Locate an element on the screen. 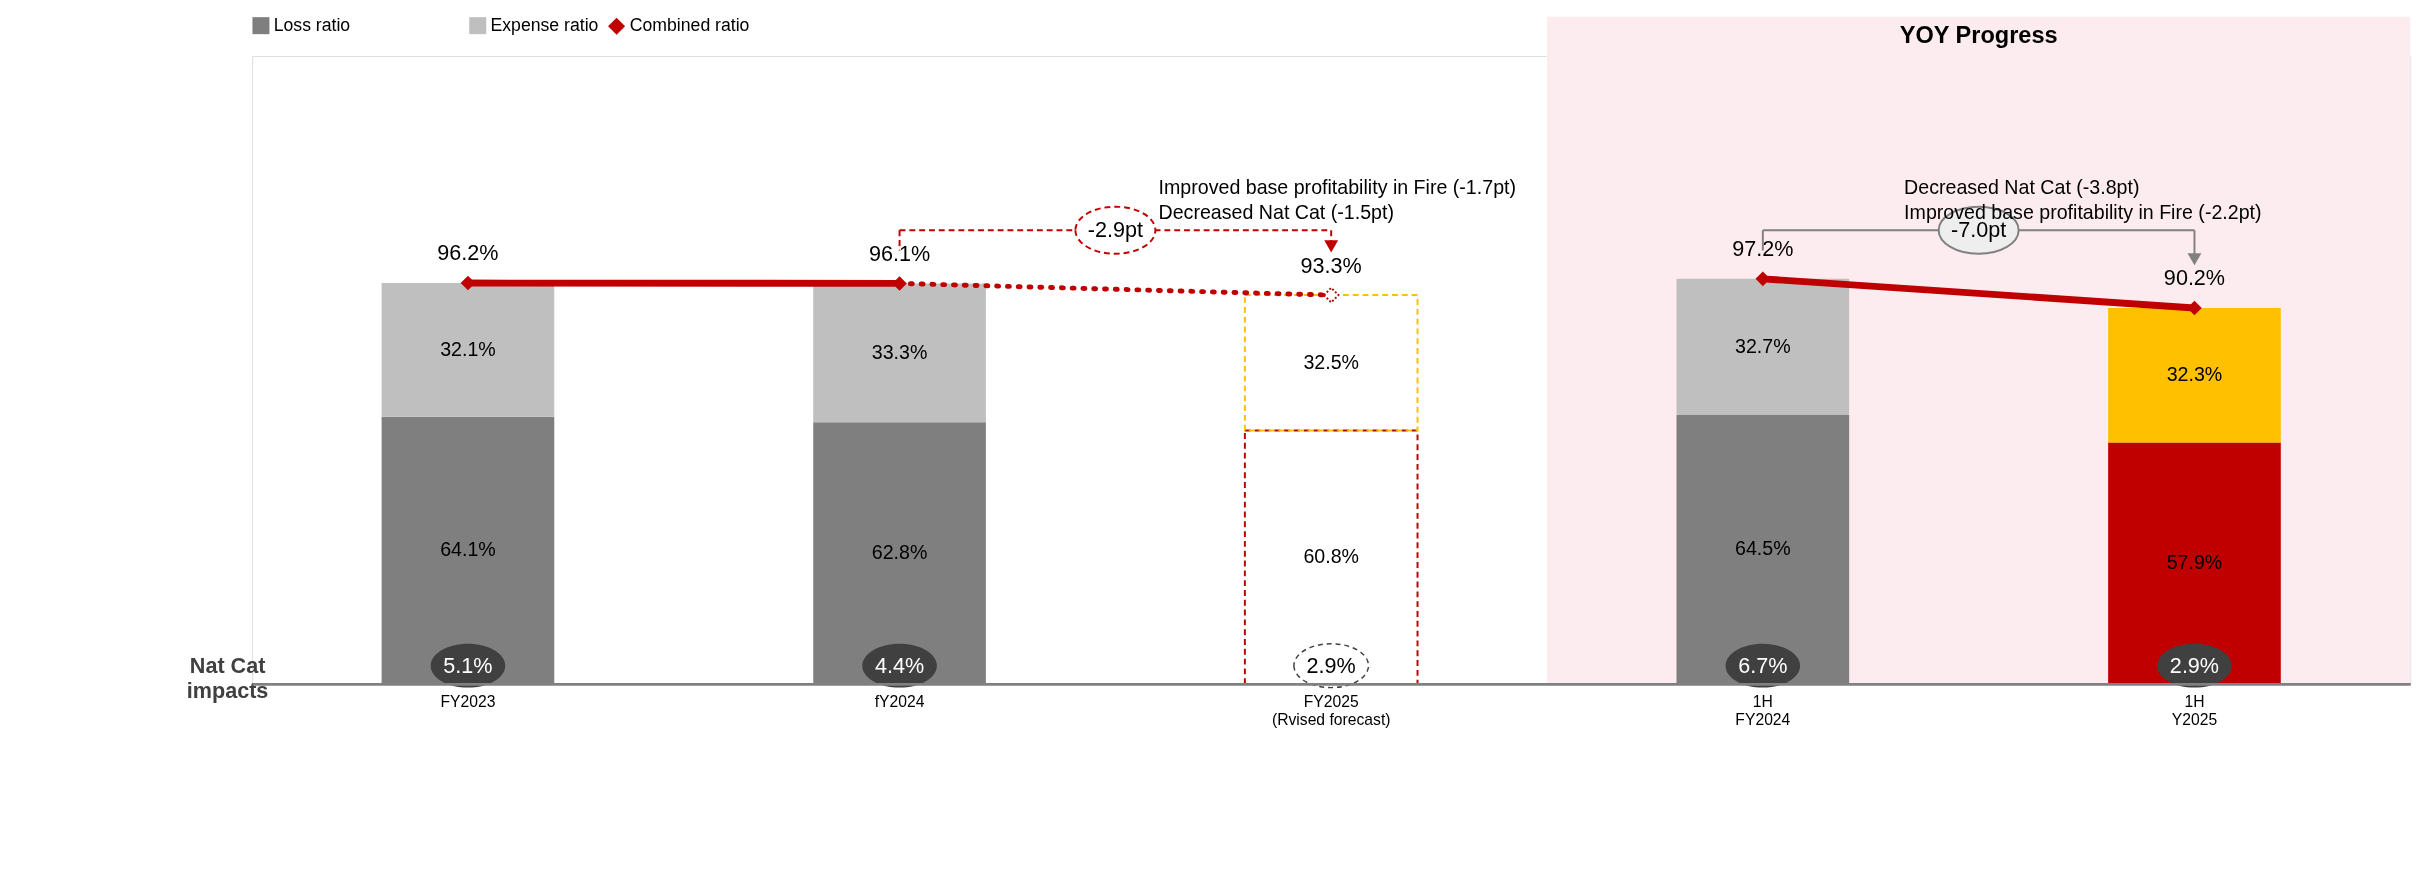 The width and height of the screenshot is (2425, 890). annotation: 4.4% is located at coordinates (899, 665).